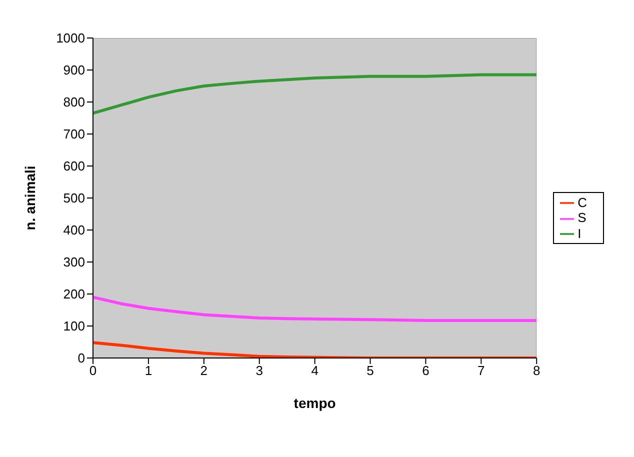 This screenshot has width=634, height=457. What do you see at coordinates (74, 262) in the screenshot?
I see `y-tick-label: 300` at bounding box center [74, 262].